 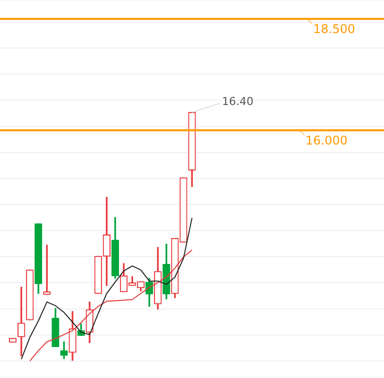 What do you see at coordinates (238, 101) in the screenshot?
I see `text: 16.40` at bounding box center [238, 101].